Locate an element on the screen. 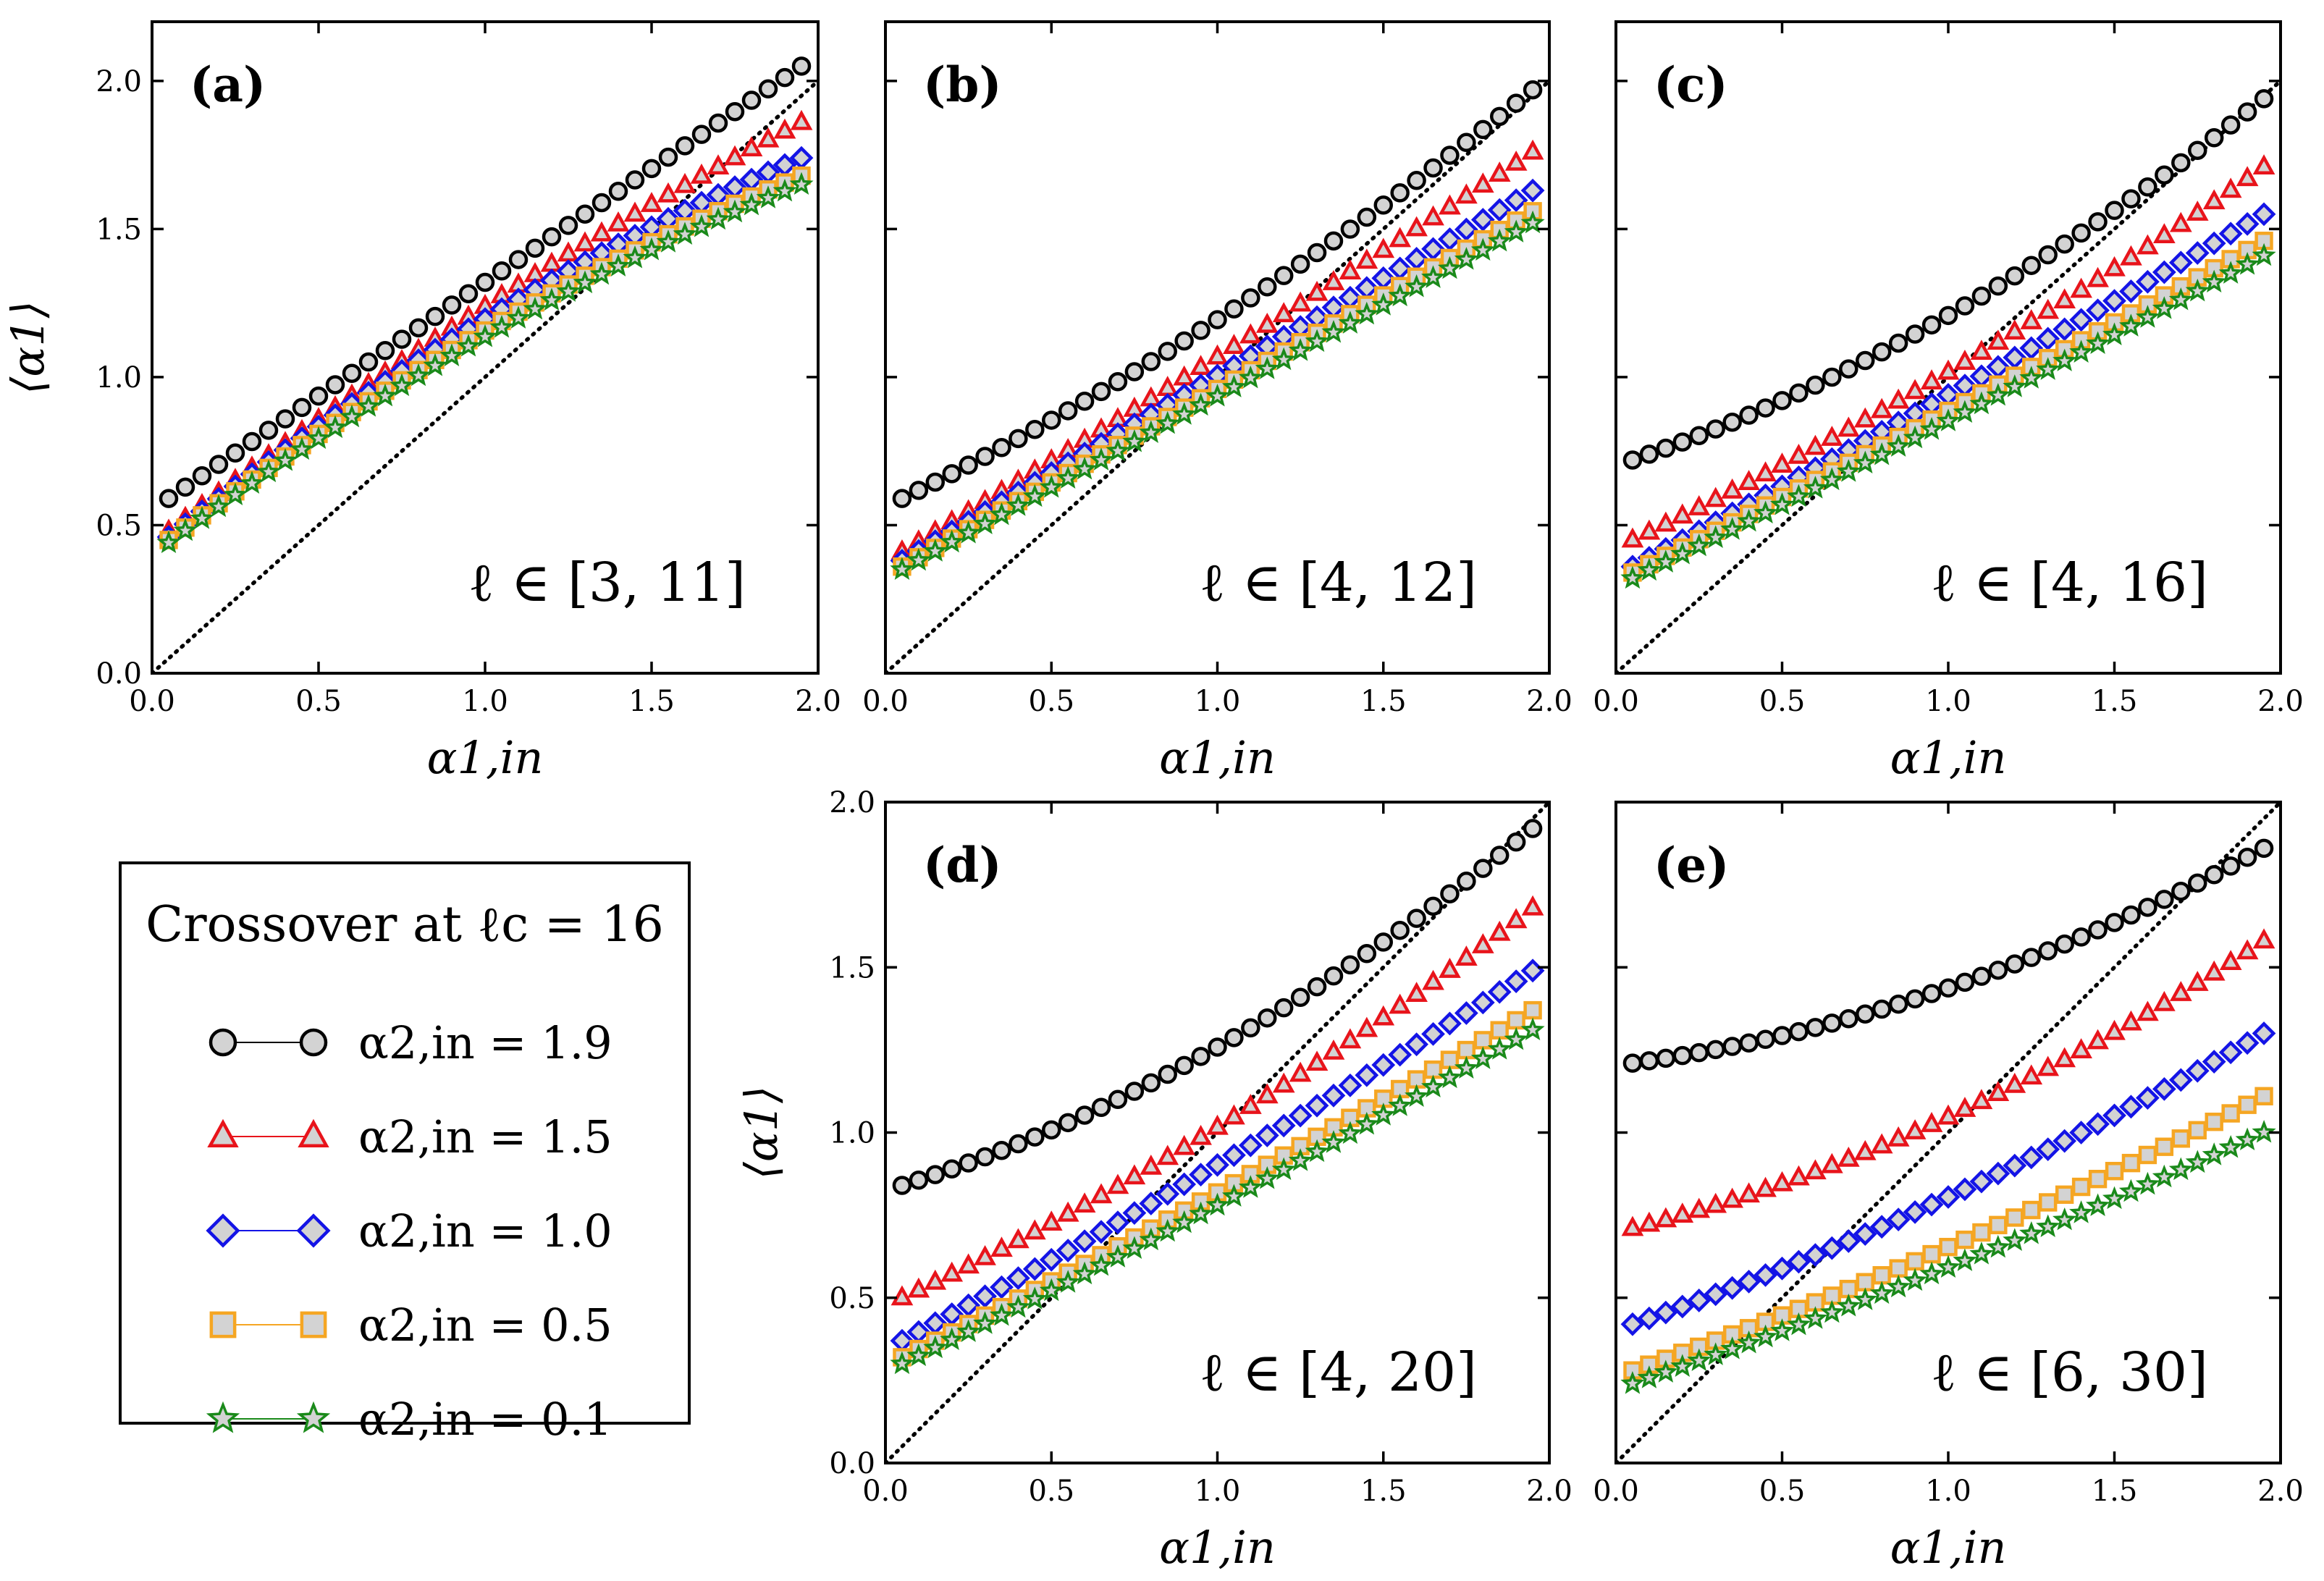 This screenshot has height=1581, width=2324. y-tick-label: 1.0 is located at coordinates (119, 378).